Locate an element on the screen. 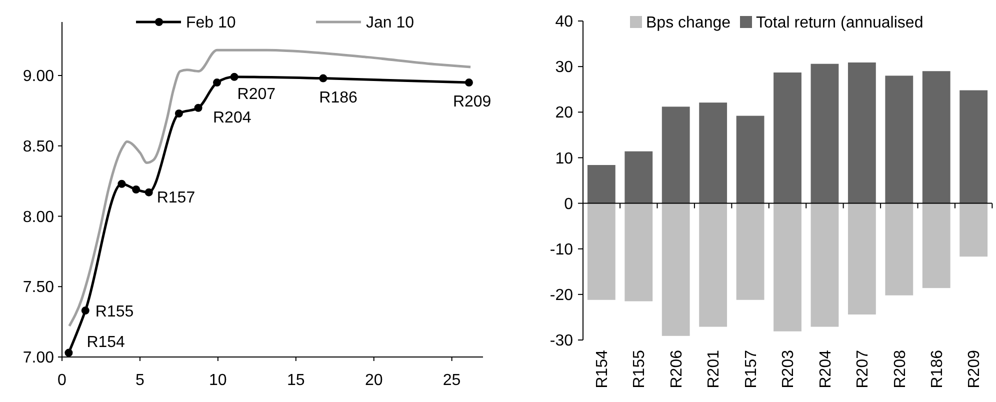 This screenshot has height=402, width=996. y-tick-label: 30 is located at coordinates (564, 67).